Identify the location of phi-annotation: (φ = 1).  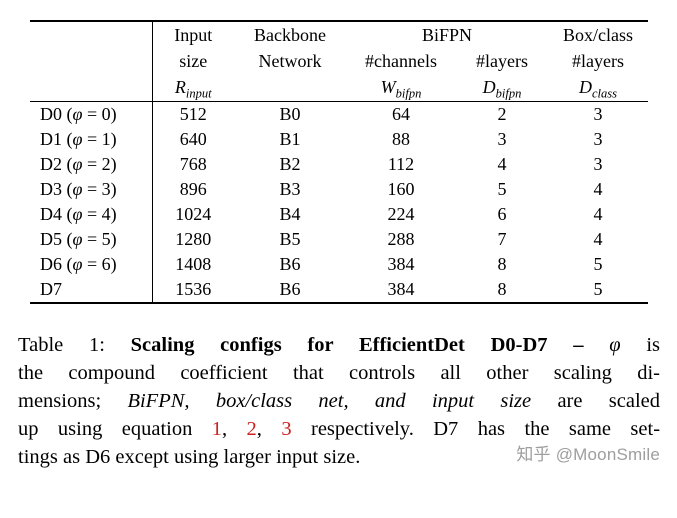
(89, 139).